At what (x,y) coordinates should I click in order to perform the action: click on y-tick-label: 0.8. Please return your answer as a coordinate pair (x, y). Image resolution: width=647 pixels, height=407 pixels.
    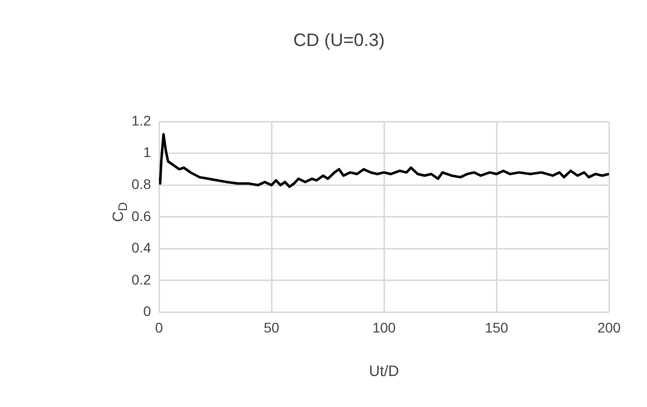
    Looking at the image, I should click on (142, 184).